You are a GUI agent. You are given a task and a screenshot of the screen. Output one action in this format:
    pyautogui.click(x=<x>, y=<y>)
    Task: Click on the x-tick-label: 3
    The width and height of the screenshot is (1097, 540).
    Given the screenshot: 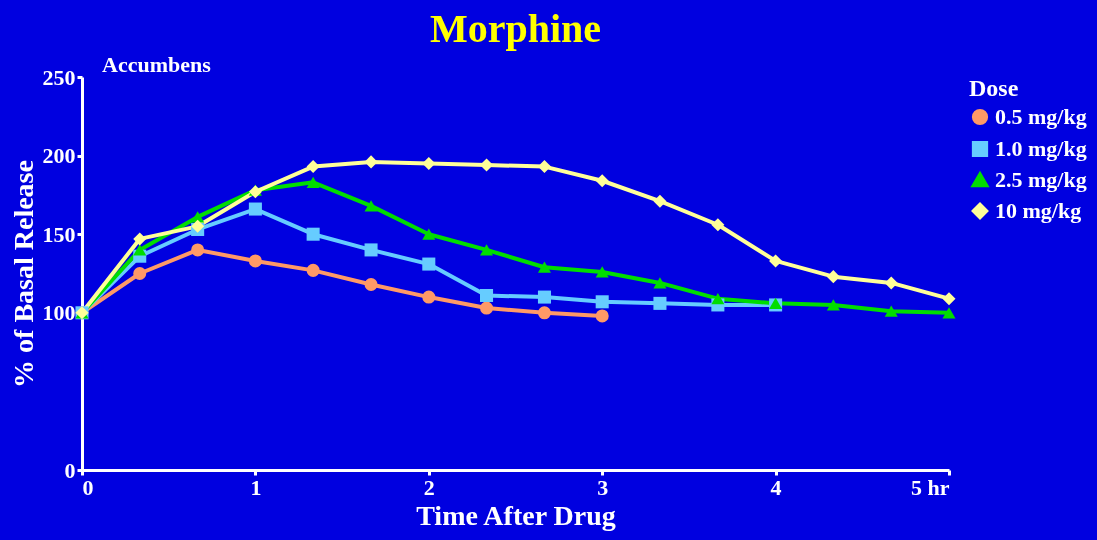 What is the action you would take?
    pyautogui.click(x=603, y=487)
    